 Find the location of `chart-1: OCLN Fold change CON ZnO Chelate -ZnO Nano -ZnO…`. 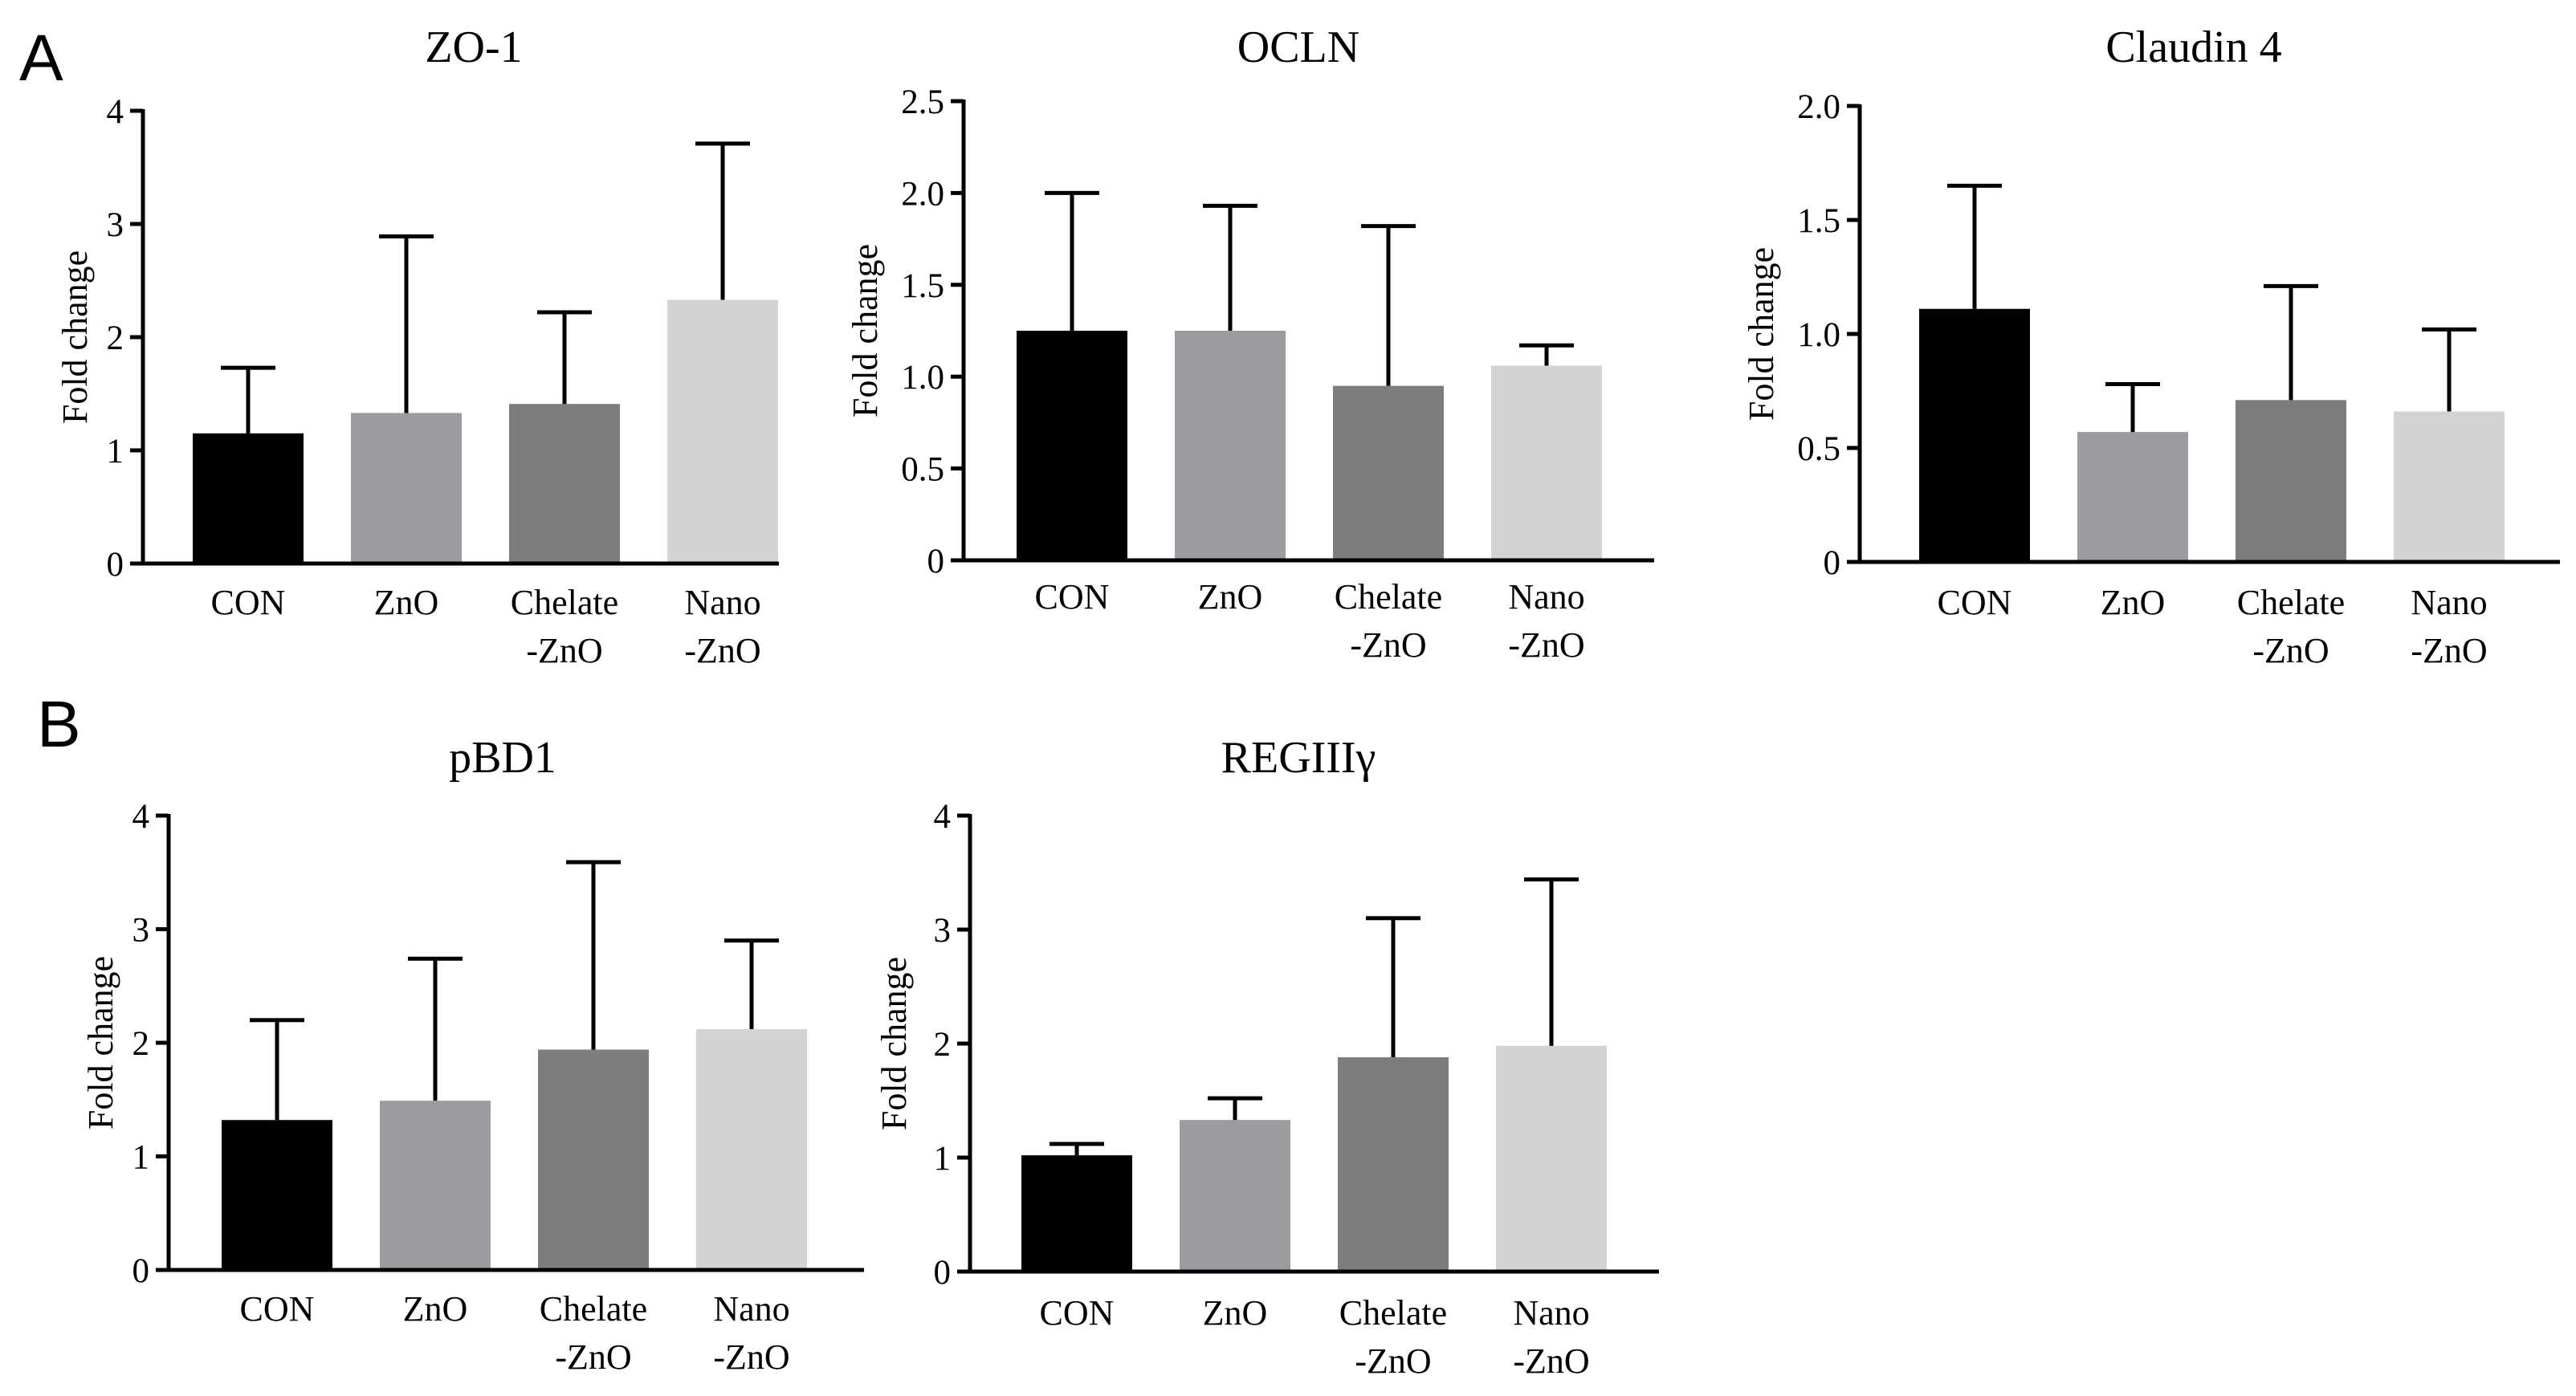

chart-1: OCLN Fold change CON ZnO Chelate -ZnO Nano -ZnO… is located at coordinates (1250, 343).